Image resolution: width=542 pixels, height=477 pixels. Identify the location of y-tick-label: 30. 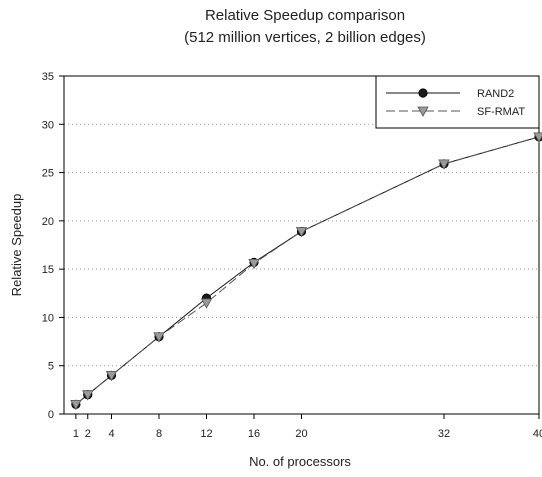
(48, 125).